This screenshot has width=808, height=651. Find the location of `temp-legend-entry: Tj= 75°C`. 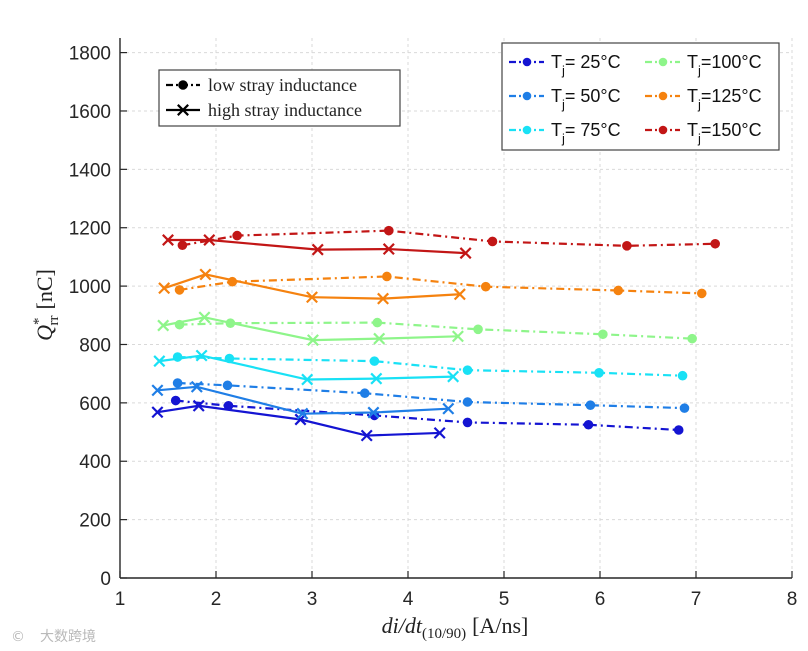

temp-legend-entry: Tj= 75°C is located at coordinates (565, 133).